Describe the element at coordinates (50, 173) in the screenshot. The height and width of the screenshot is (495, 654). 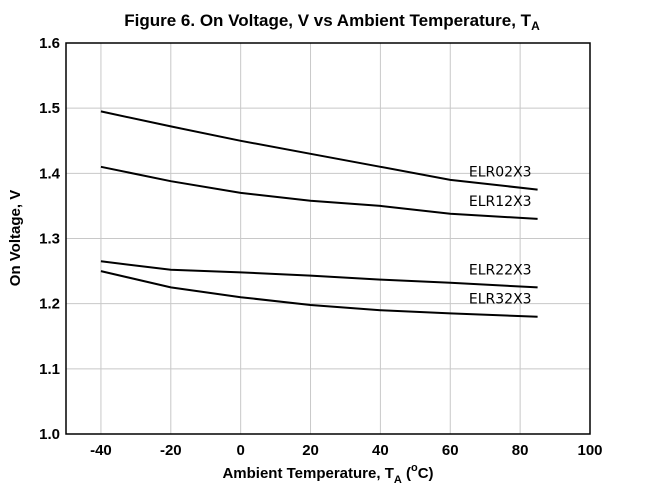
I see `y-tick-label: 1.4` at that location.